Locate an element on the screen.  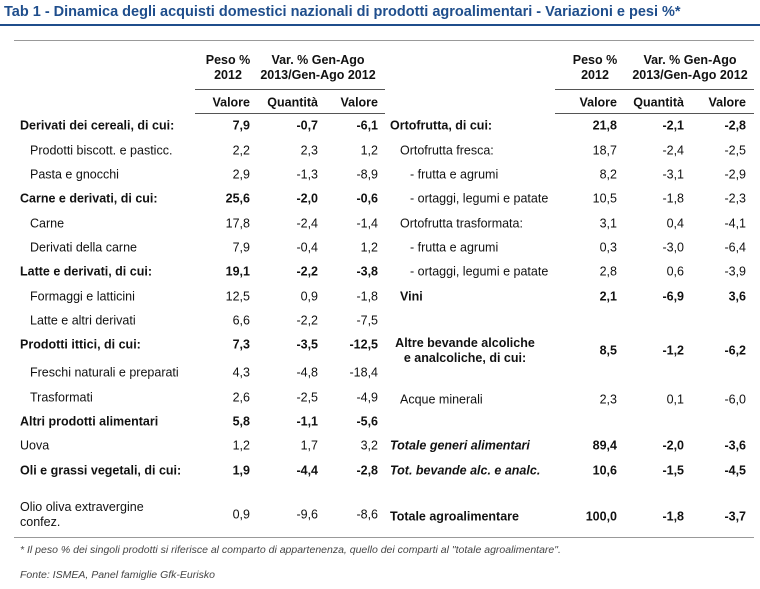
cell-peso: 3,1 is located at coordinates (608, 223).